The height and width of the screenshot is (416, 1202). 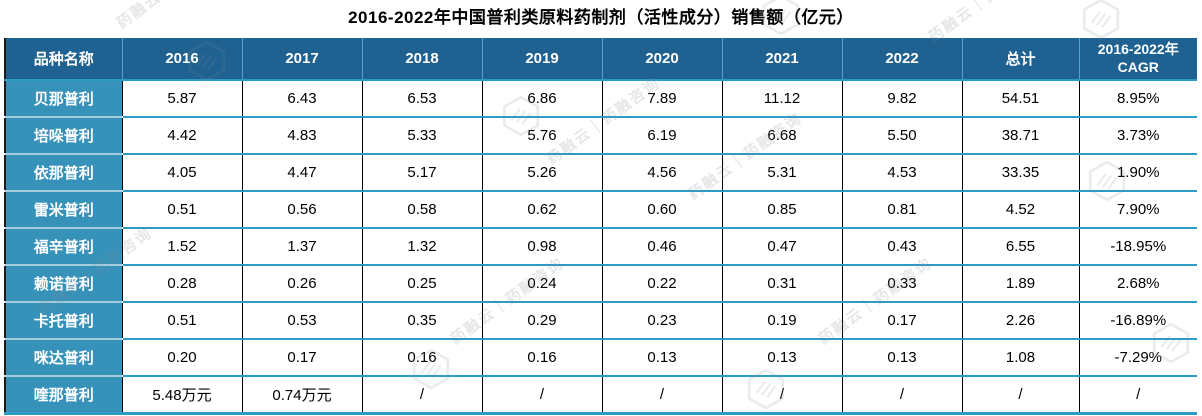 I want to click on cell-value: 2.68%, so click(x=1137, y=284).